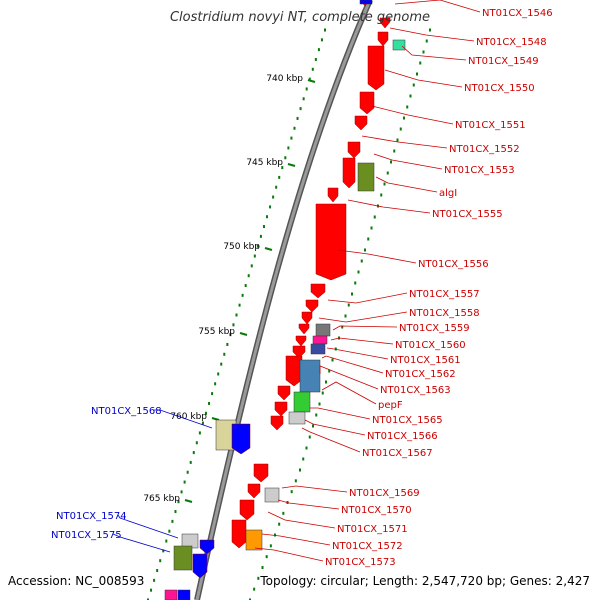 This screenshot has height=604, width=600. What do you see at coordinates (300, 17) in the screenshot?
I see `map-title: Clostridium novyi NT, complete genome` at bounding box center [300, 17].